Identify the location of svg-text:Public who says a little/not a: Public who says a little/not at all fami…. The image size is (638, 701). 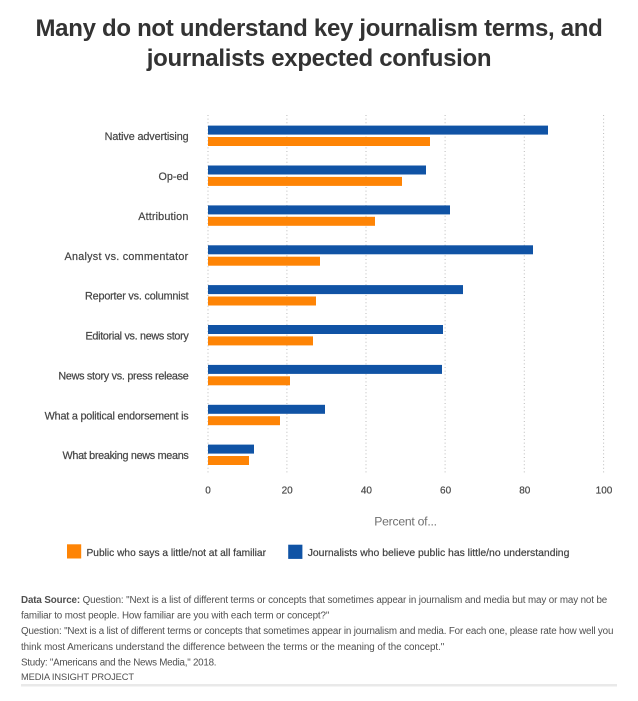
(177, 553).